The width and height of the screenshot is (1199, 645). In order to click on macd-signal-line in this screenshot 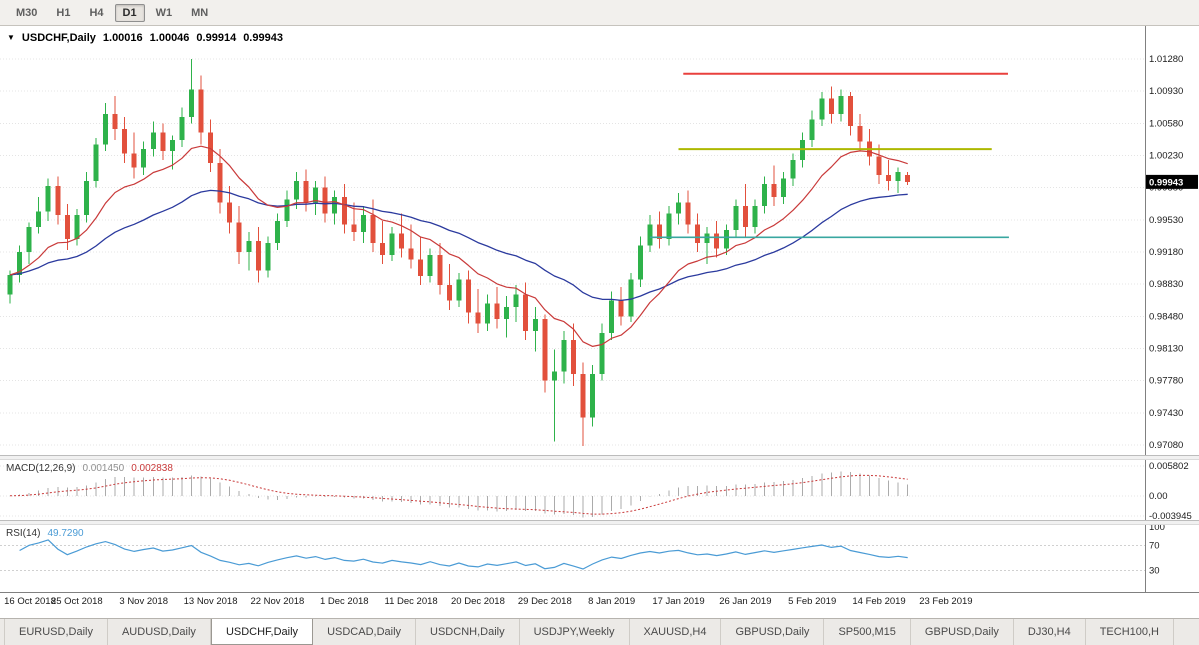, I will do `click(458, 494)`.